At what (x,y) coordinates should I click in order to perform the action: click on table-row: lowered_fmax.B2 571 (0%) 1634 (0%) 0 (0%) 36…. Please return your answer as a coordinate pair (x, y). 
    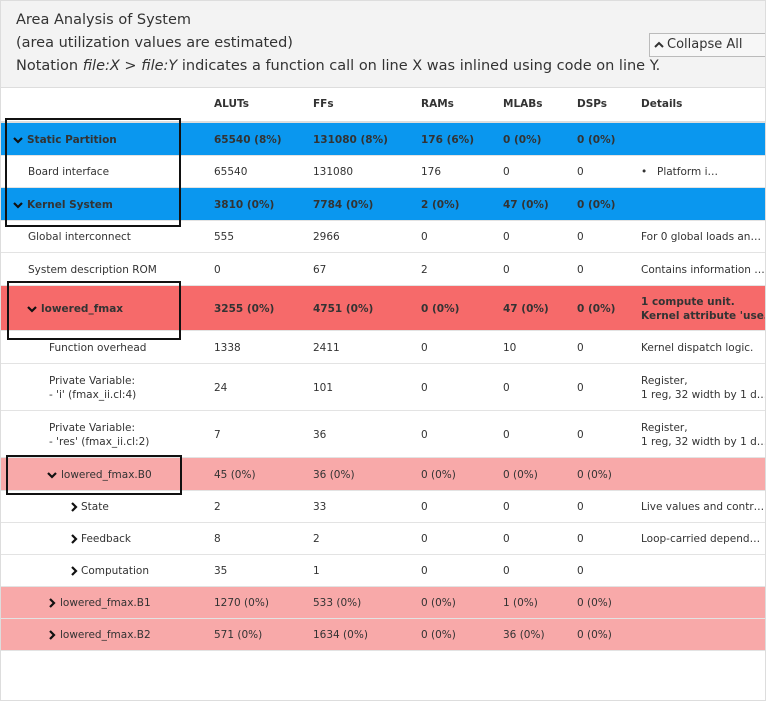
    Looking at the image, I should click on (383, 635).